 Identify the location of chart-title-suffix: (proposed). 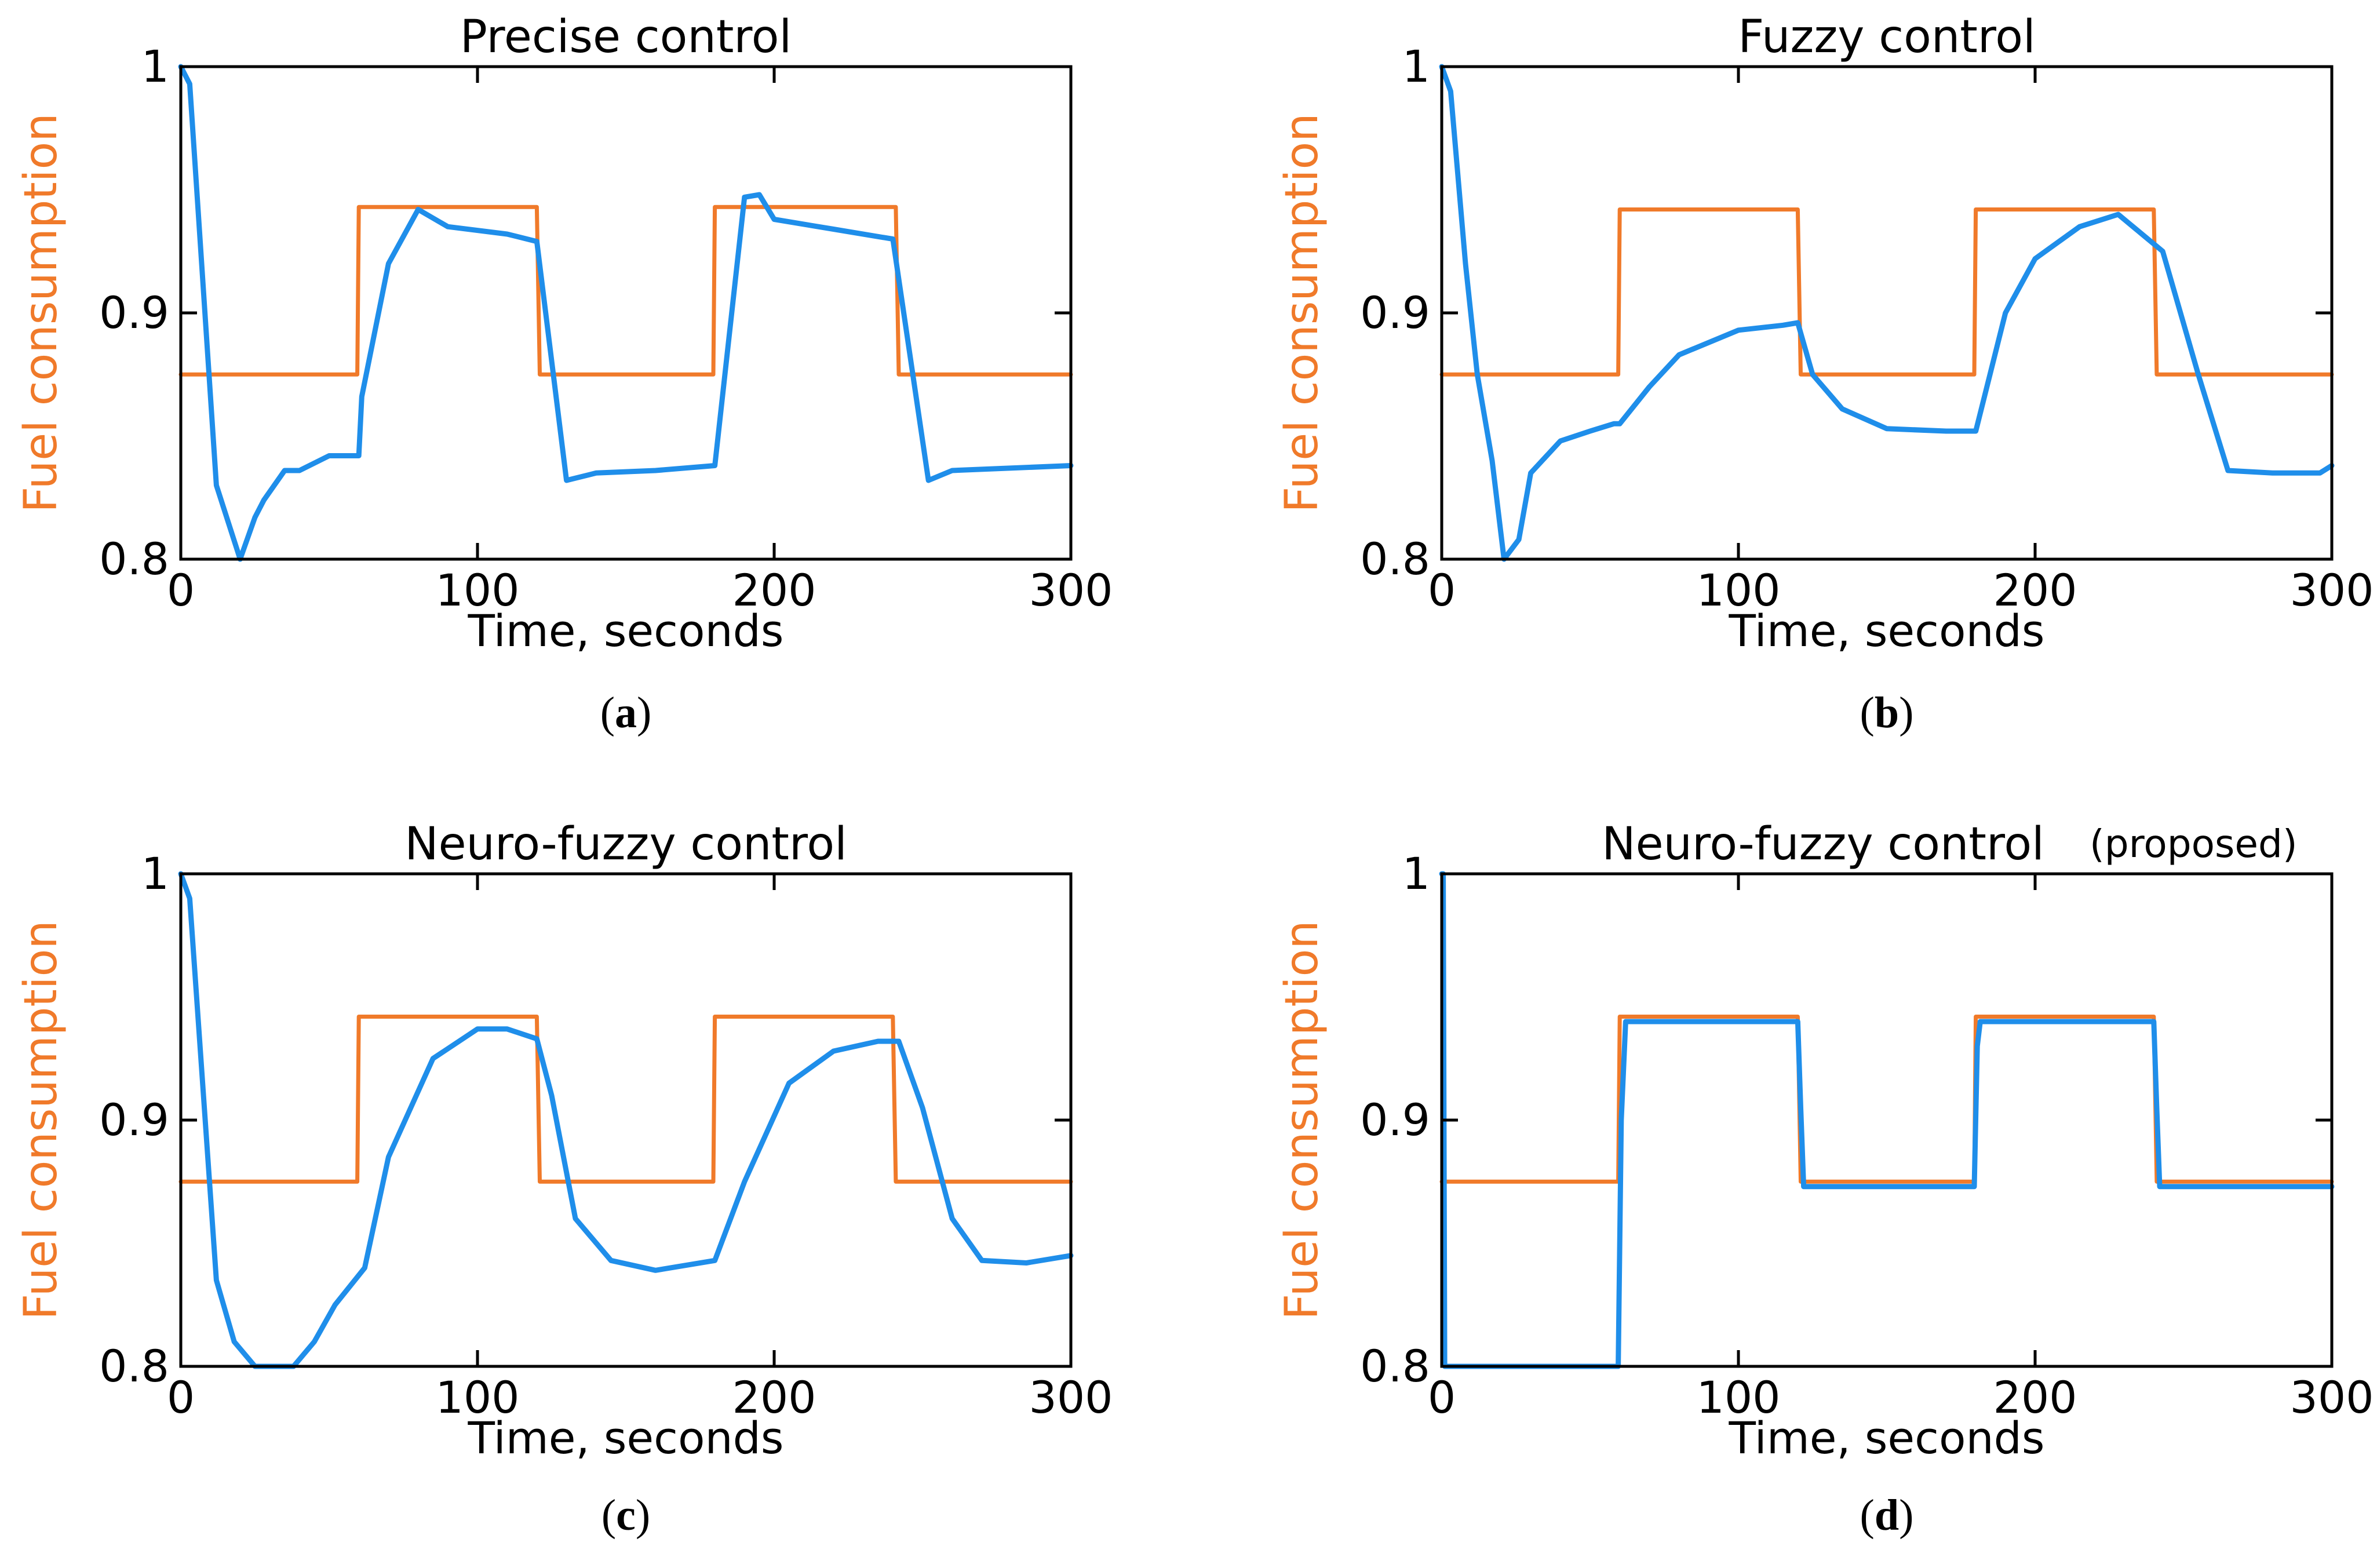
(2194, 844).